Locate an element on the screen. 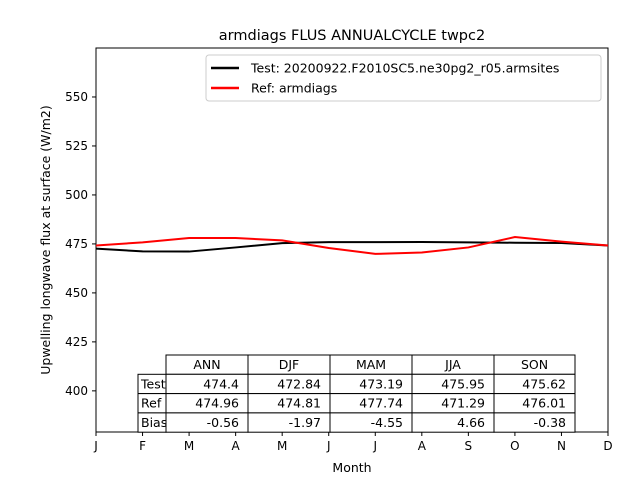 This screenshot has height=480, width=640. x-tick-label: O is located at coordinates (514, 446).